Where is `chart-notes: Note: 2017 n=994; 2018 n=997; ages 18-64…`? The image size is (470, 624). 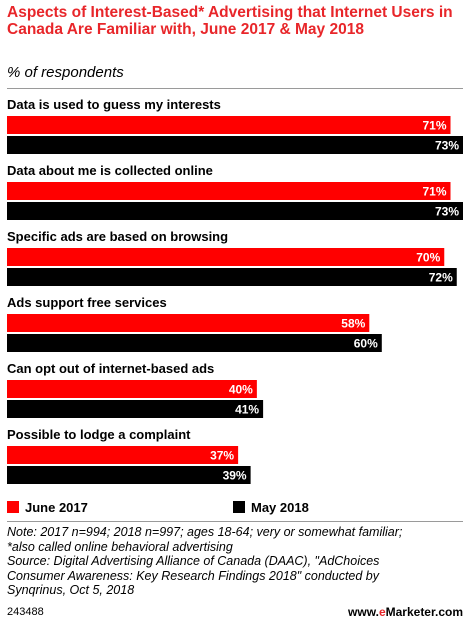 chart-notes: Note: 2017 n=994; 2018 n=997; ages 18-64… is located at coordinates (236, 561).